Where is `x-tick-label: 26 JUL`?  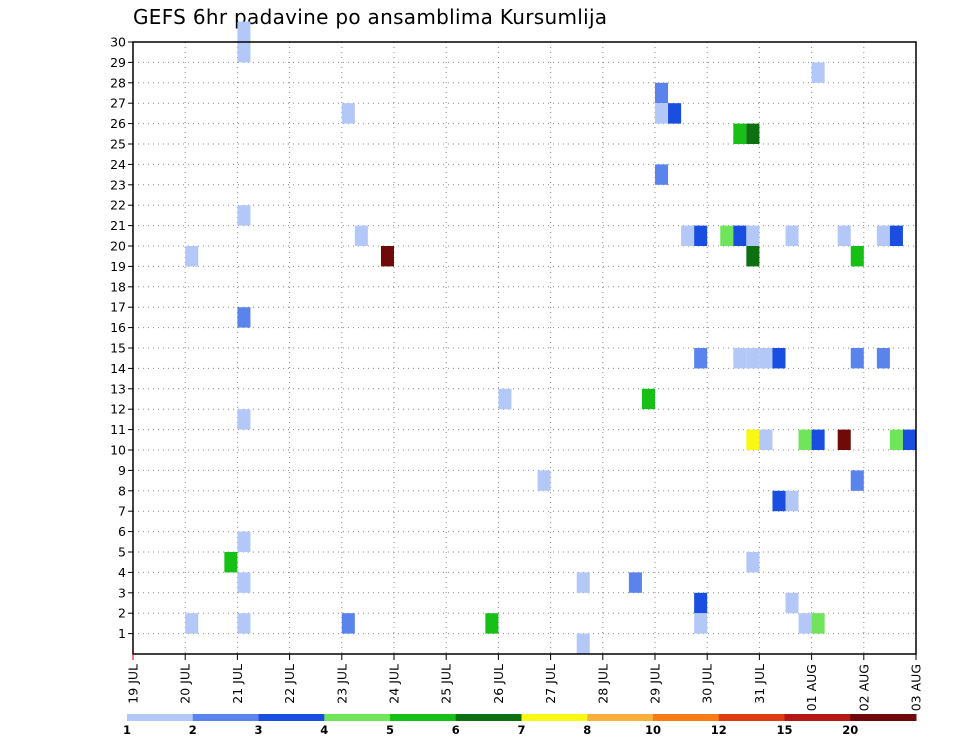
x-tick-label: 26 JUL is located at coordinates (498, 684).